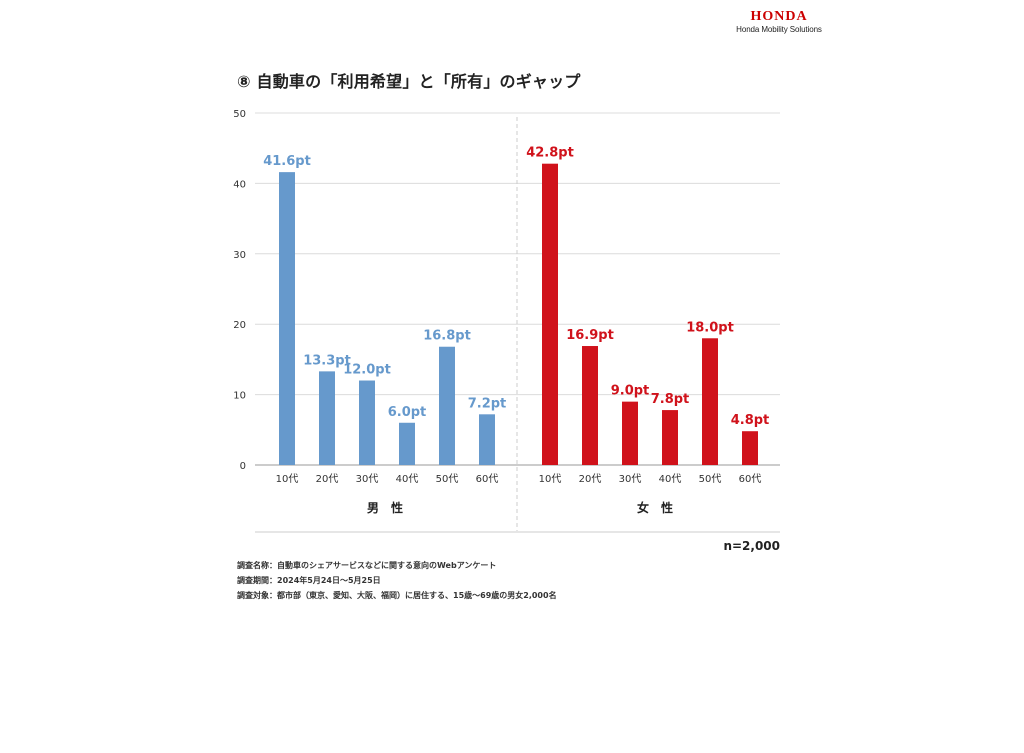 The width and height of the screenshot is (1024, 753). I want to click on note-survey-name: 調査名称：自動車のシェアサービスなどに関する意向のWebアンケート, so click(367, 565).